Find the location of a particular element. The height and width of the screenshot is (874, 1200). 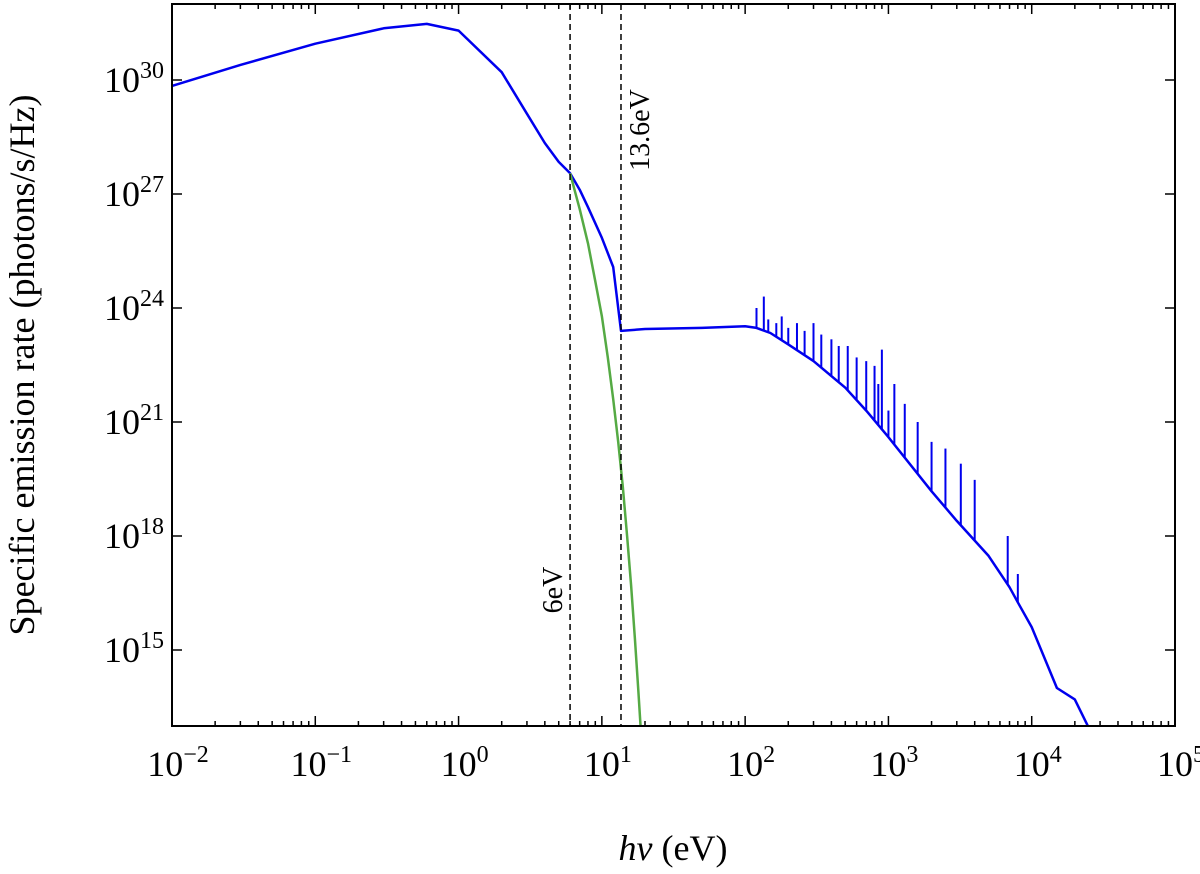

x-tick-label: 10⁰ is located at coordinates (465, 763).